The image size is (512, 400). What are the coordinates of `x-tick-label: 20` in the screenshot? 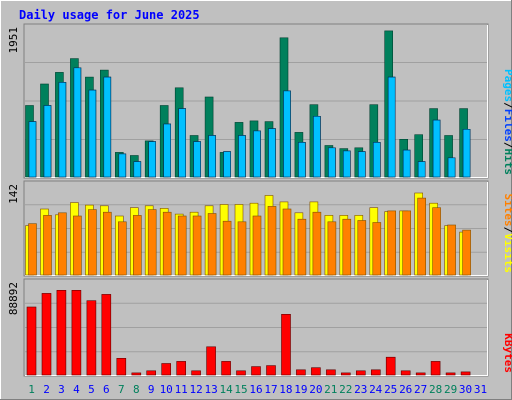 It's located at (315, 389).